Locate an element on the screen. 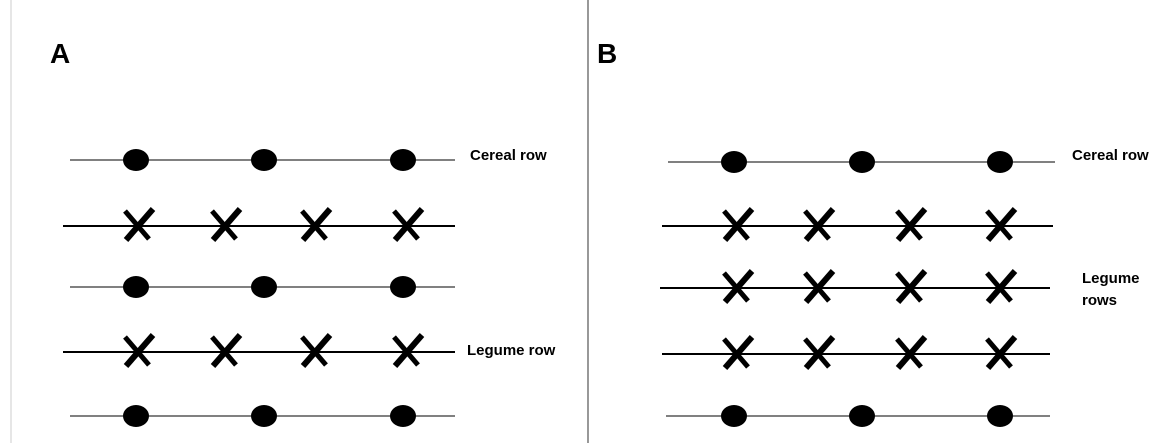 The height and width of the screenshot is (443, 1166). panel-label: B is located at coordinates (607, 53).